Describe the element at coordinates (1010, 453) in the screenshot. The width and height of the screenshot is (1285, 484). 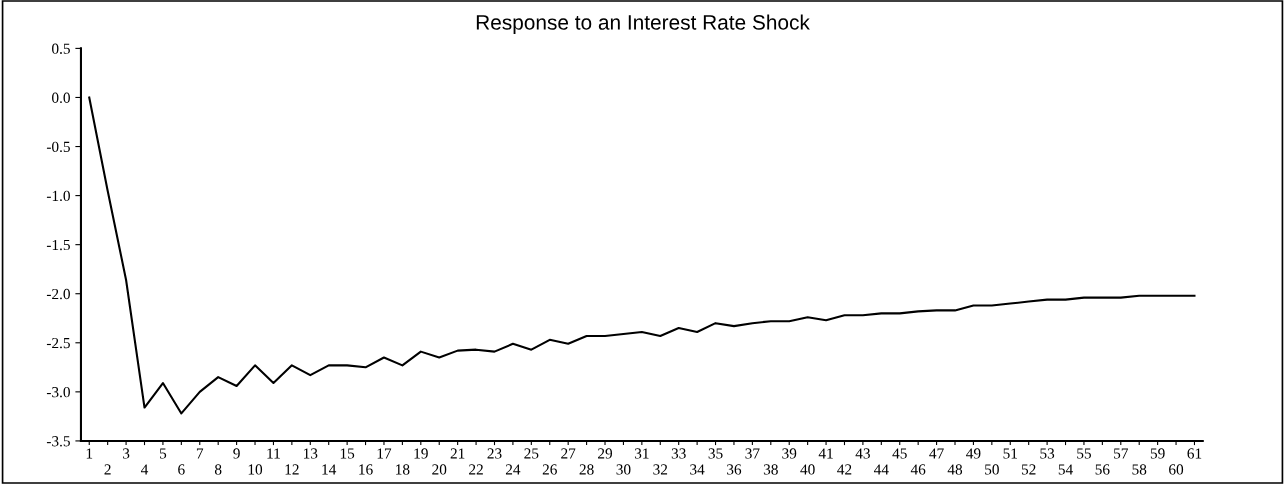
I see `x-tick-label: 51` at that location.